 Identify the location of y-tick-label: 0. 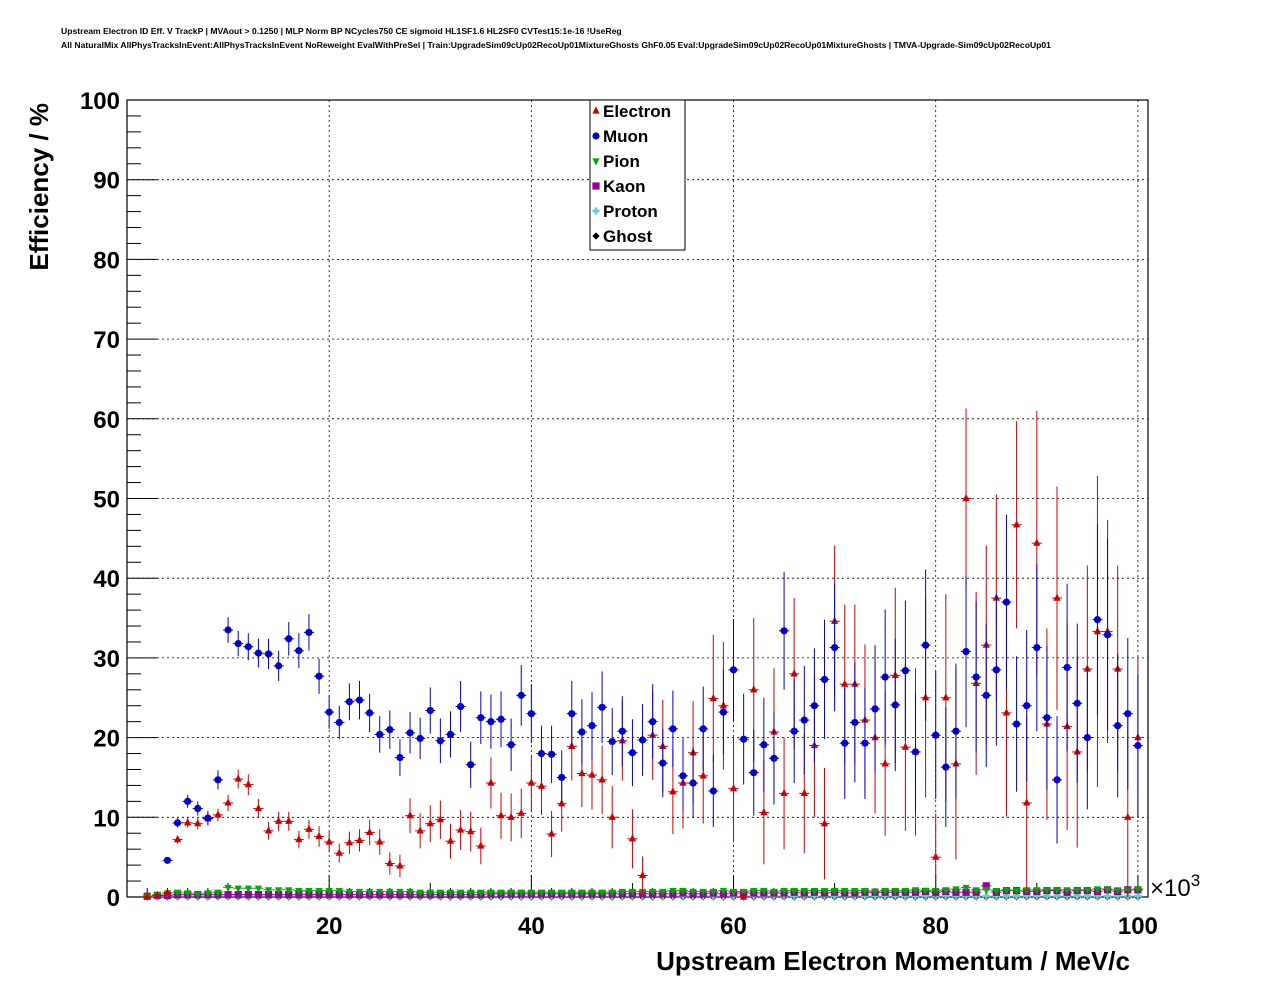
(113, 898).